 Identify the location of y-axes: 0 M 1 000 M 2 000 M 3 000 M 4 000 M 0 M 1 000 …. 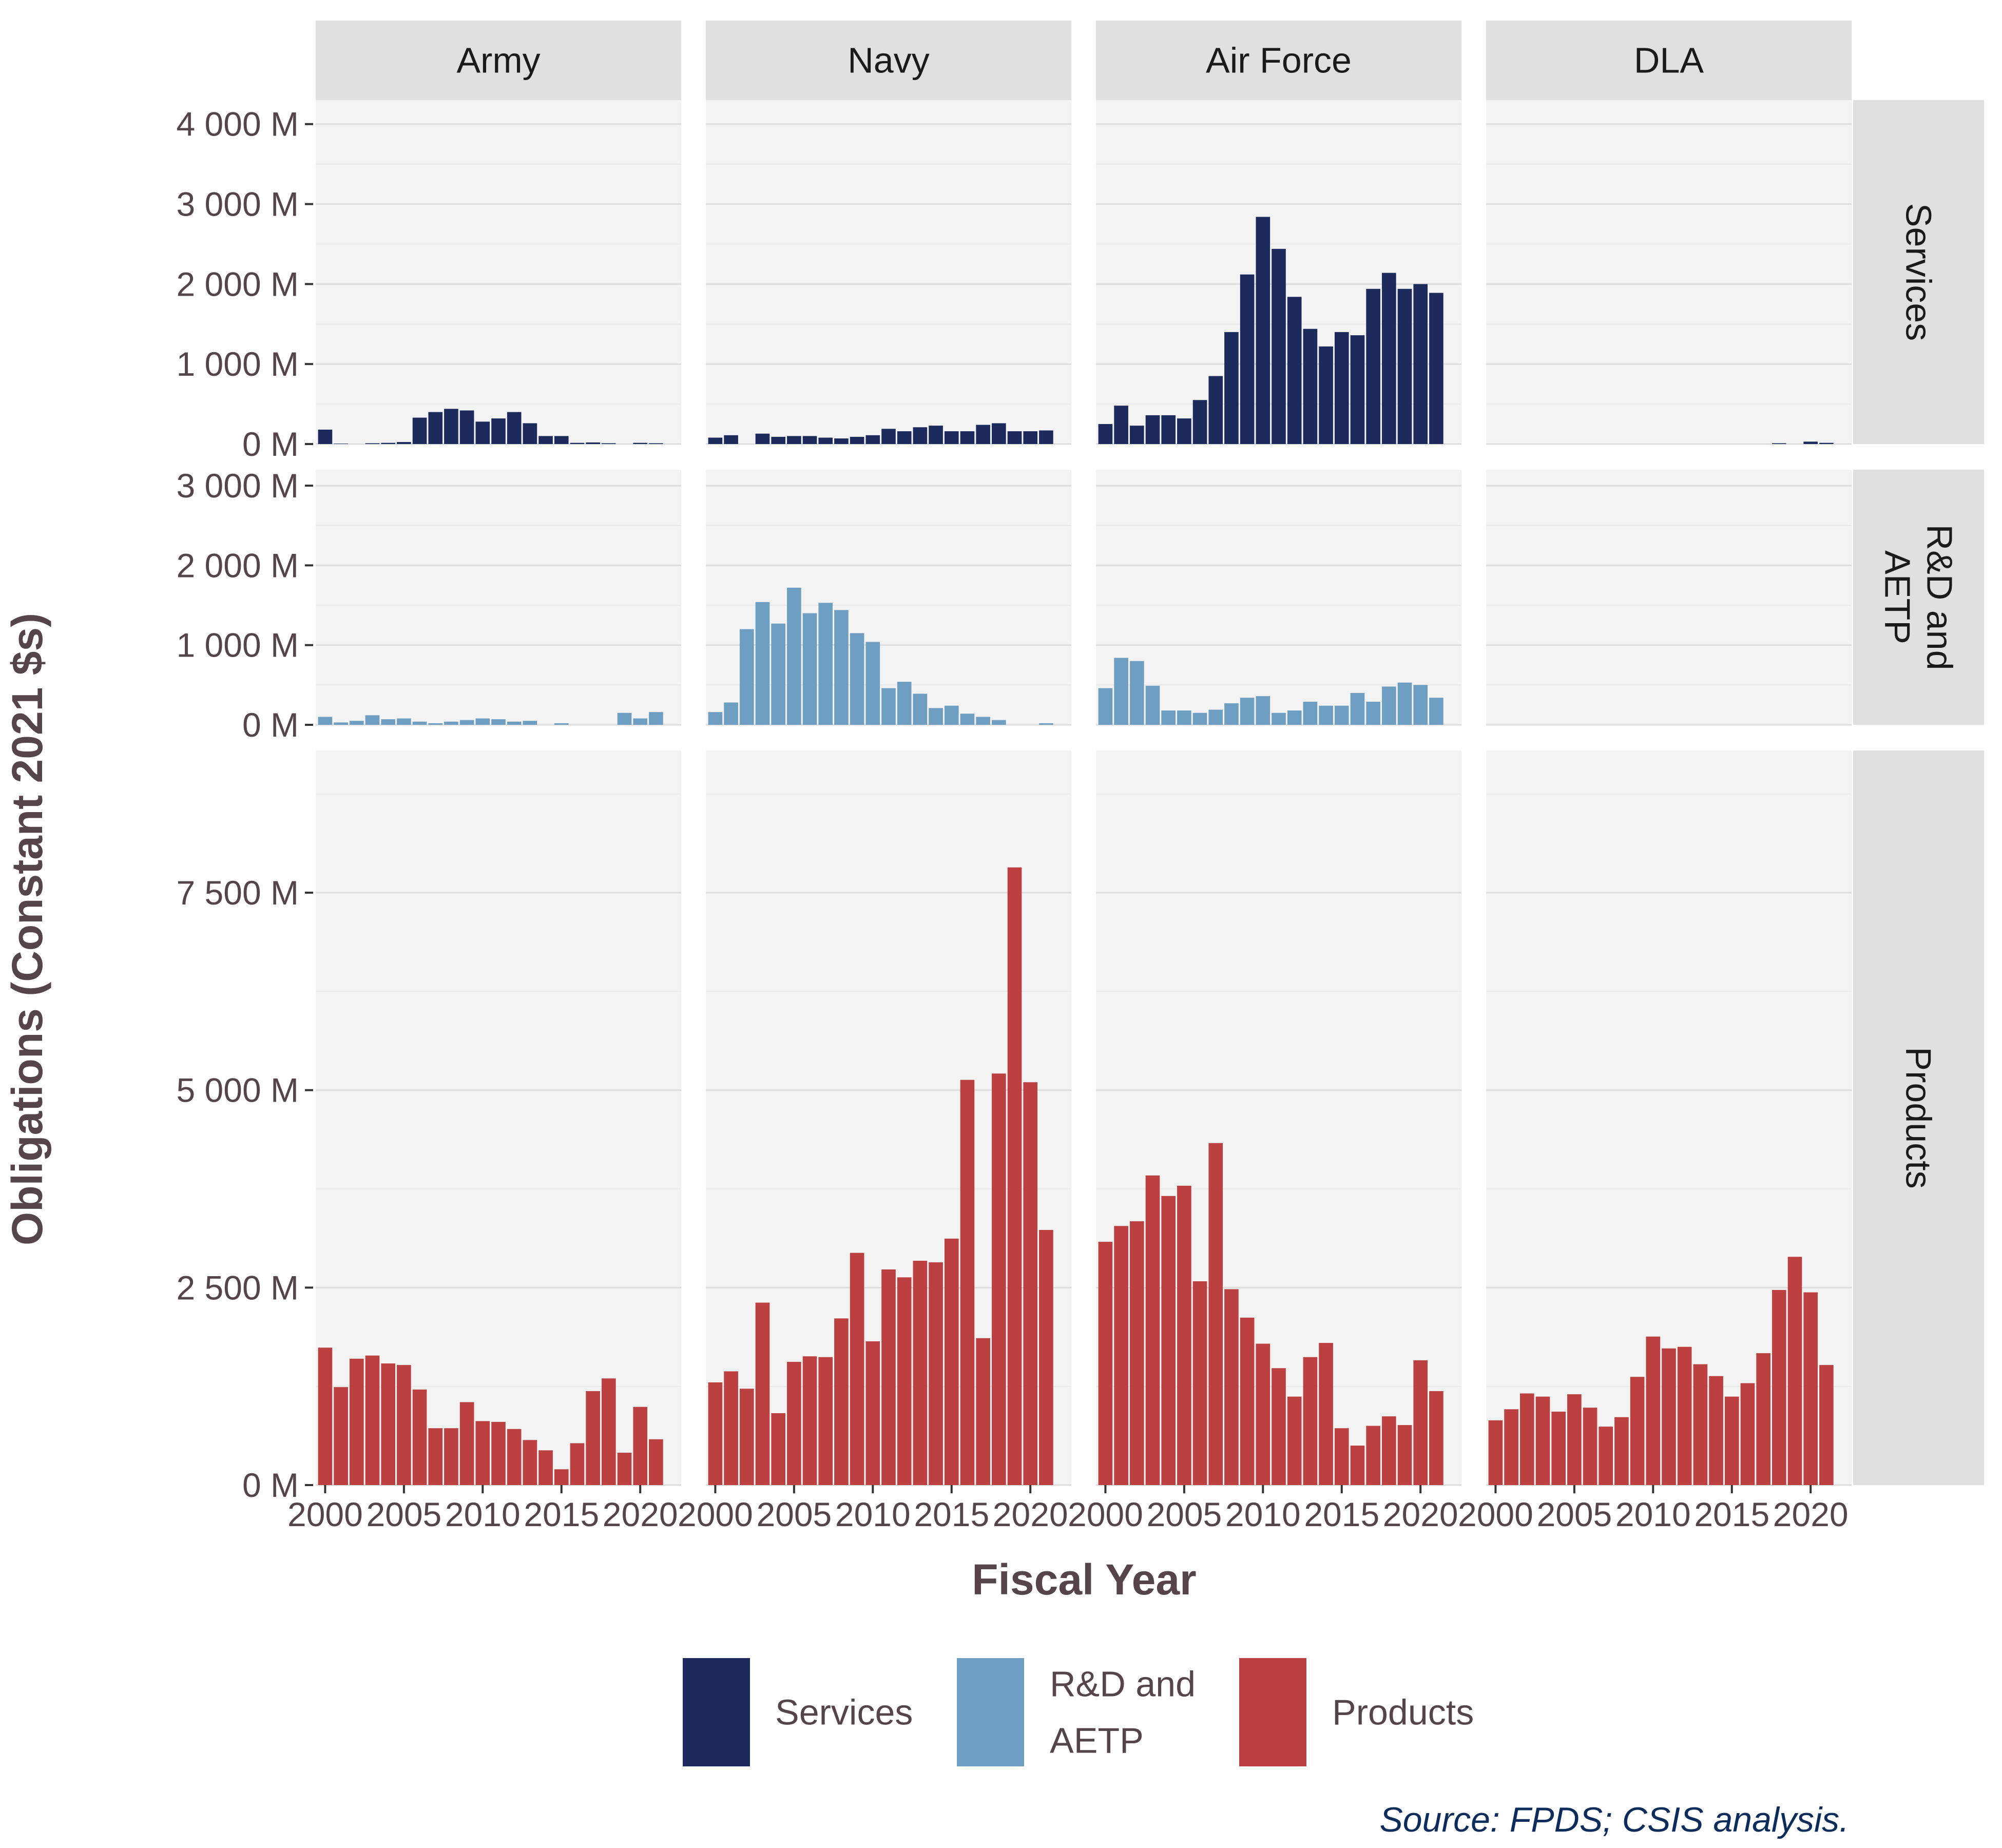
(245, 804).